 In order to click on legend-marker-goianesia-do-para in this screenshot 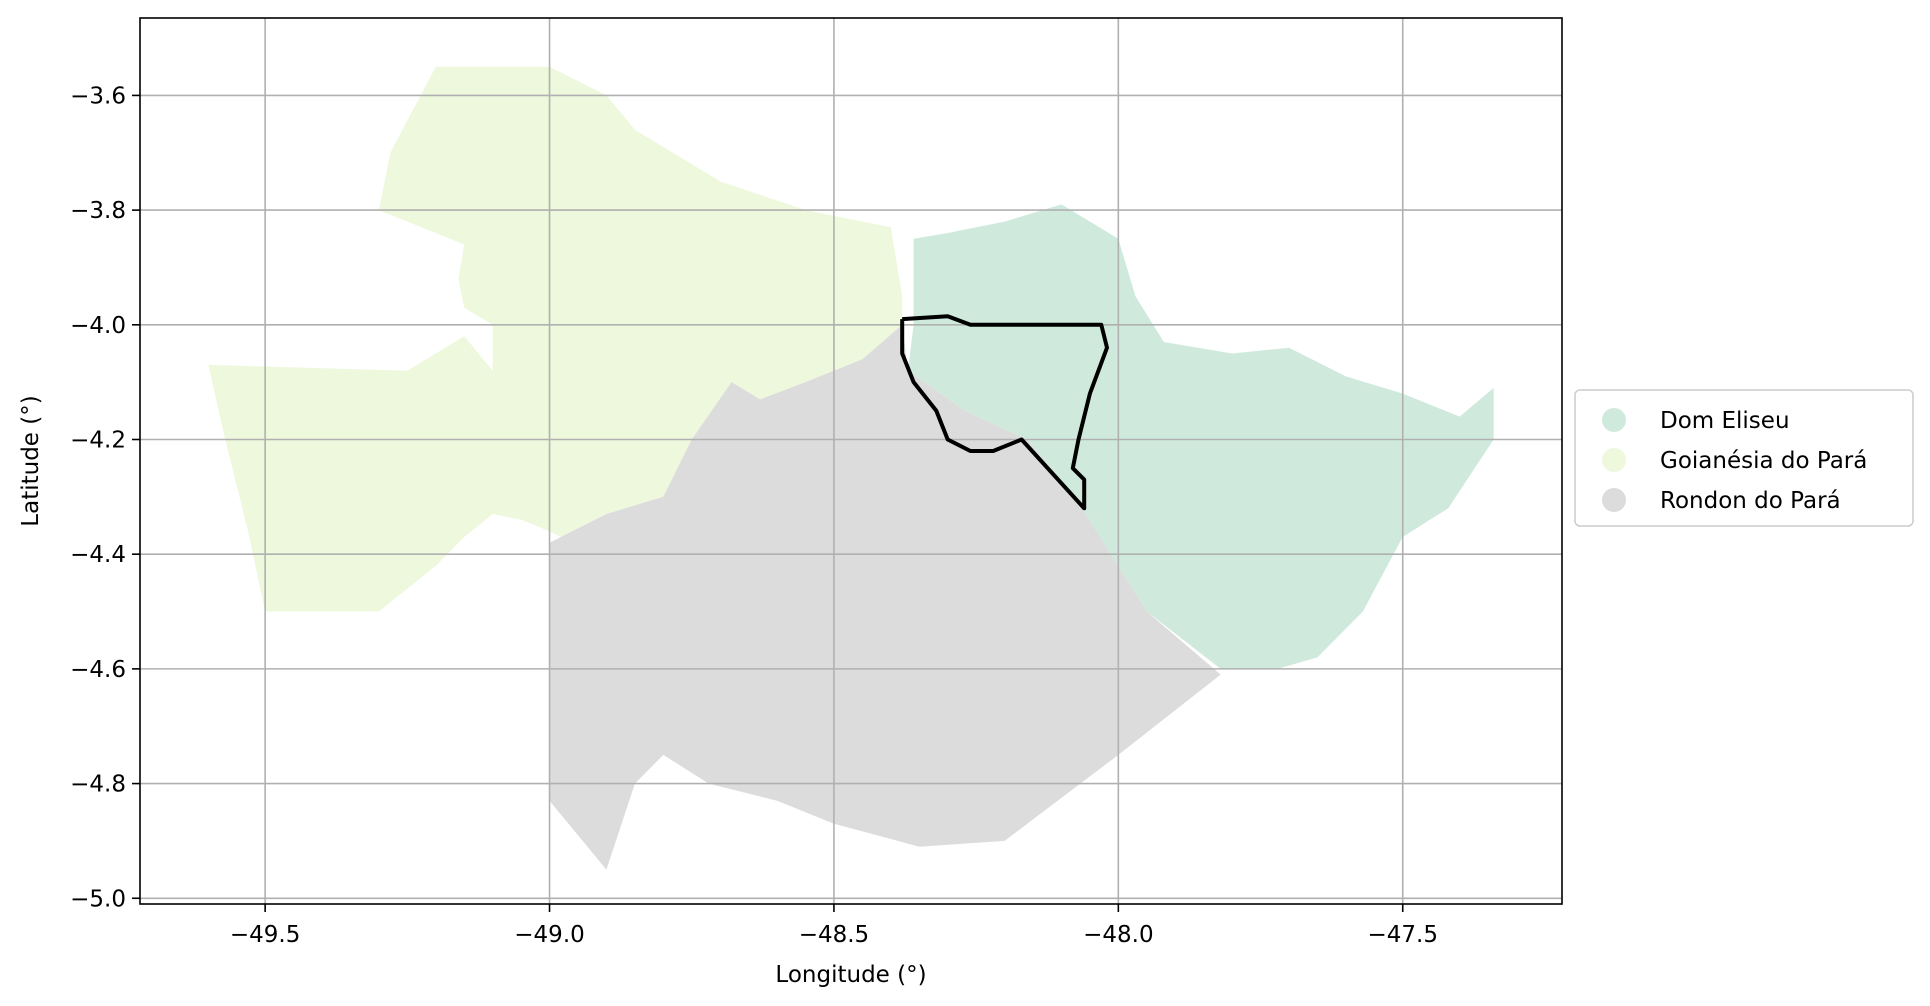, I will do `click(1614, 460)`.